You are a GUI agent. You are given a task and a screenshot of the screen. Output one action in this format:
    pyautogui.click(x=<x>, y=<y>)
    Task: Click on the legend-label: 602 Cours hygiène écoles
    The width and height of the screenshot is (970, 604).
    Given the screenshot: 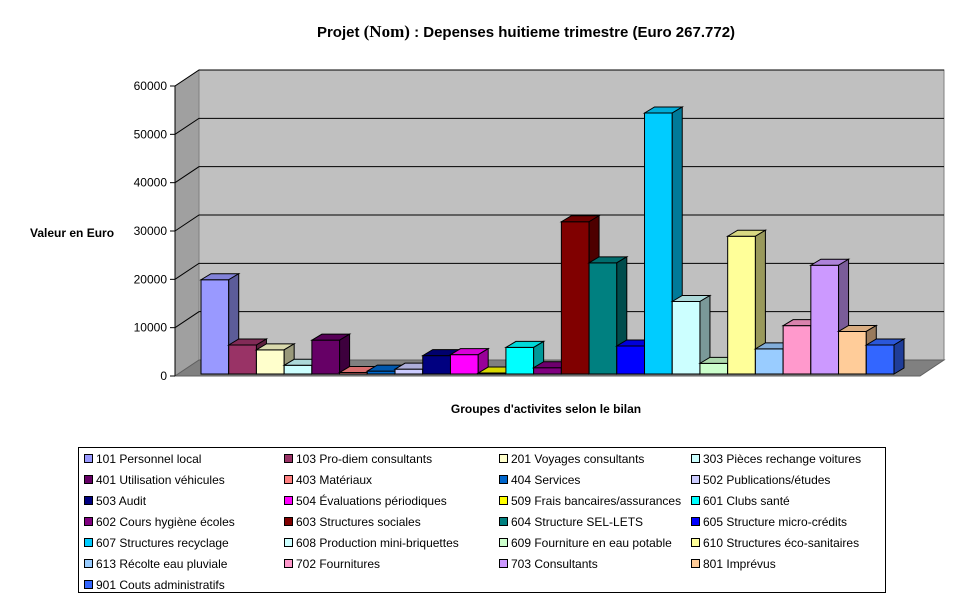 What is the action you would take?
    pyautogui.click(x=165, y=522)
    